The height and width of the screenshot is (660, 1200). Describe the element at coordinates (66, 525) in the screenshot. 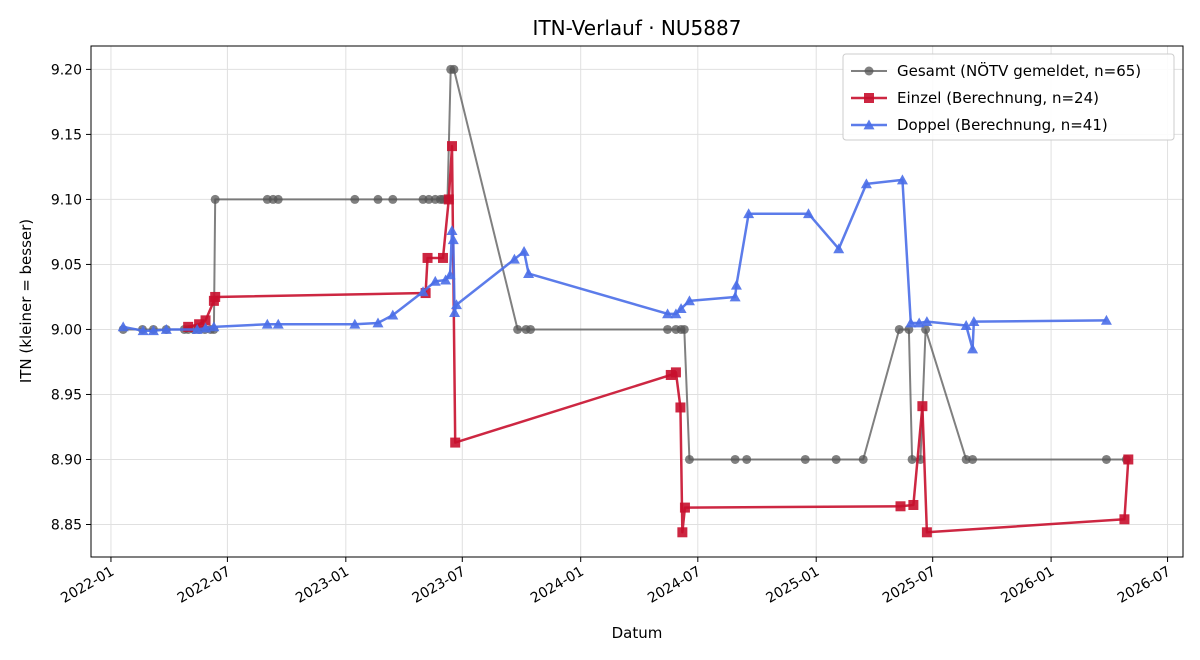

I see `y-tick-label: 8.85` at that location.